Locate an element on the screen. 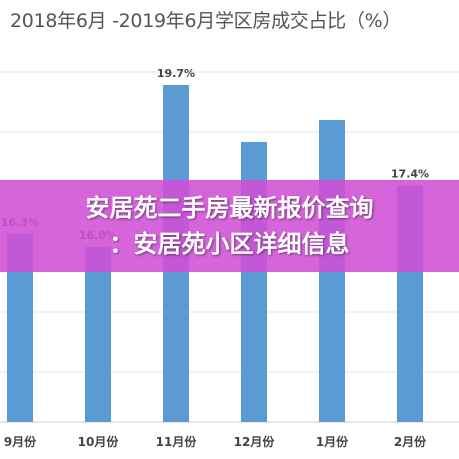  x-tick-label: 9月份 is located at coordinates (20, 441).